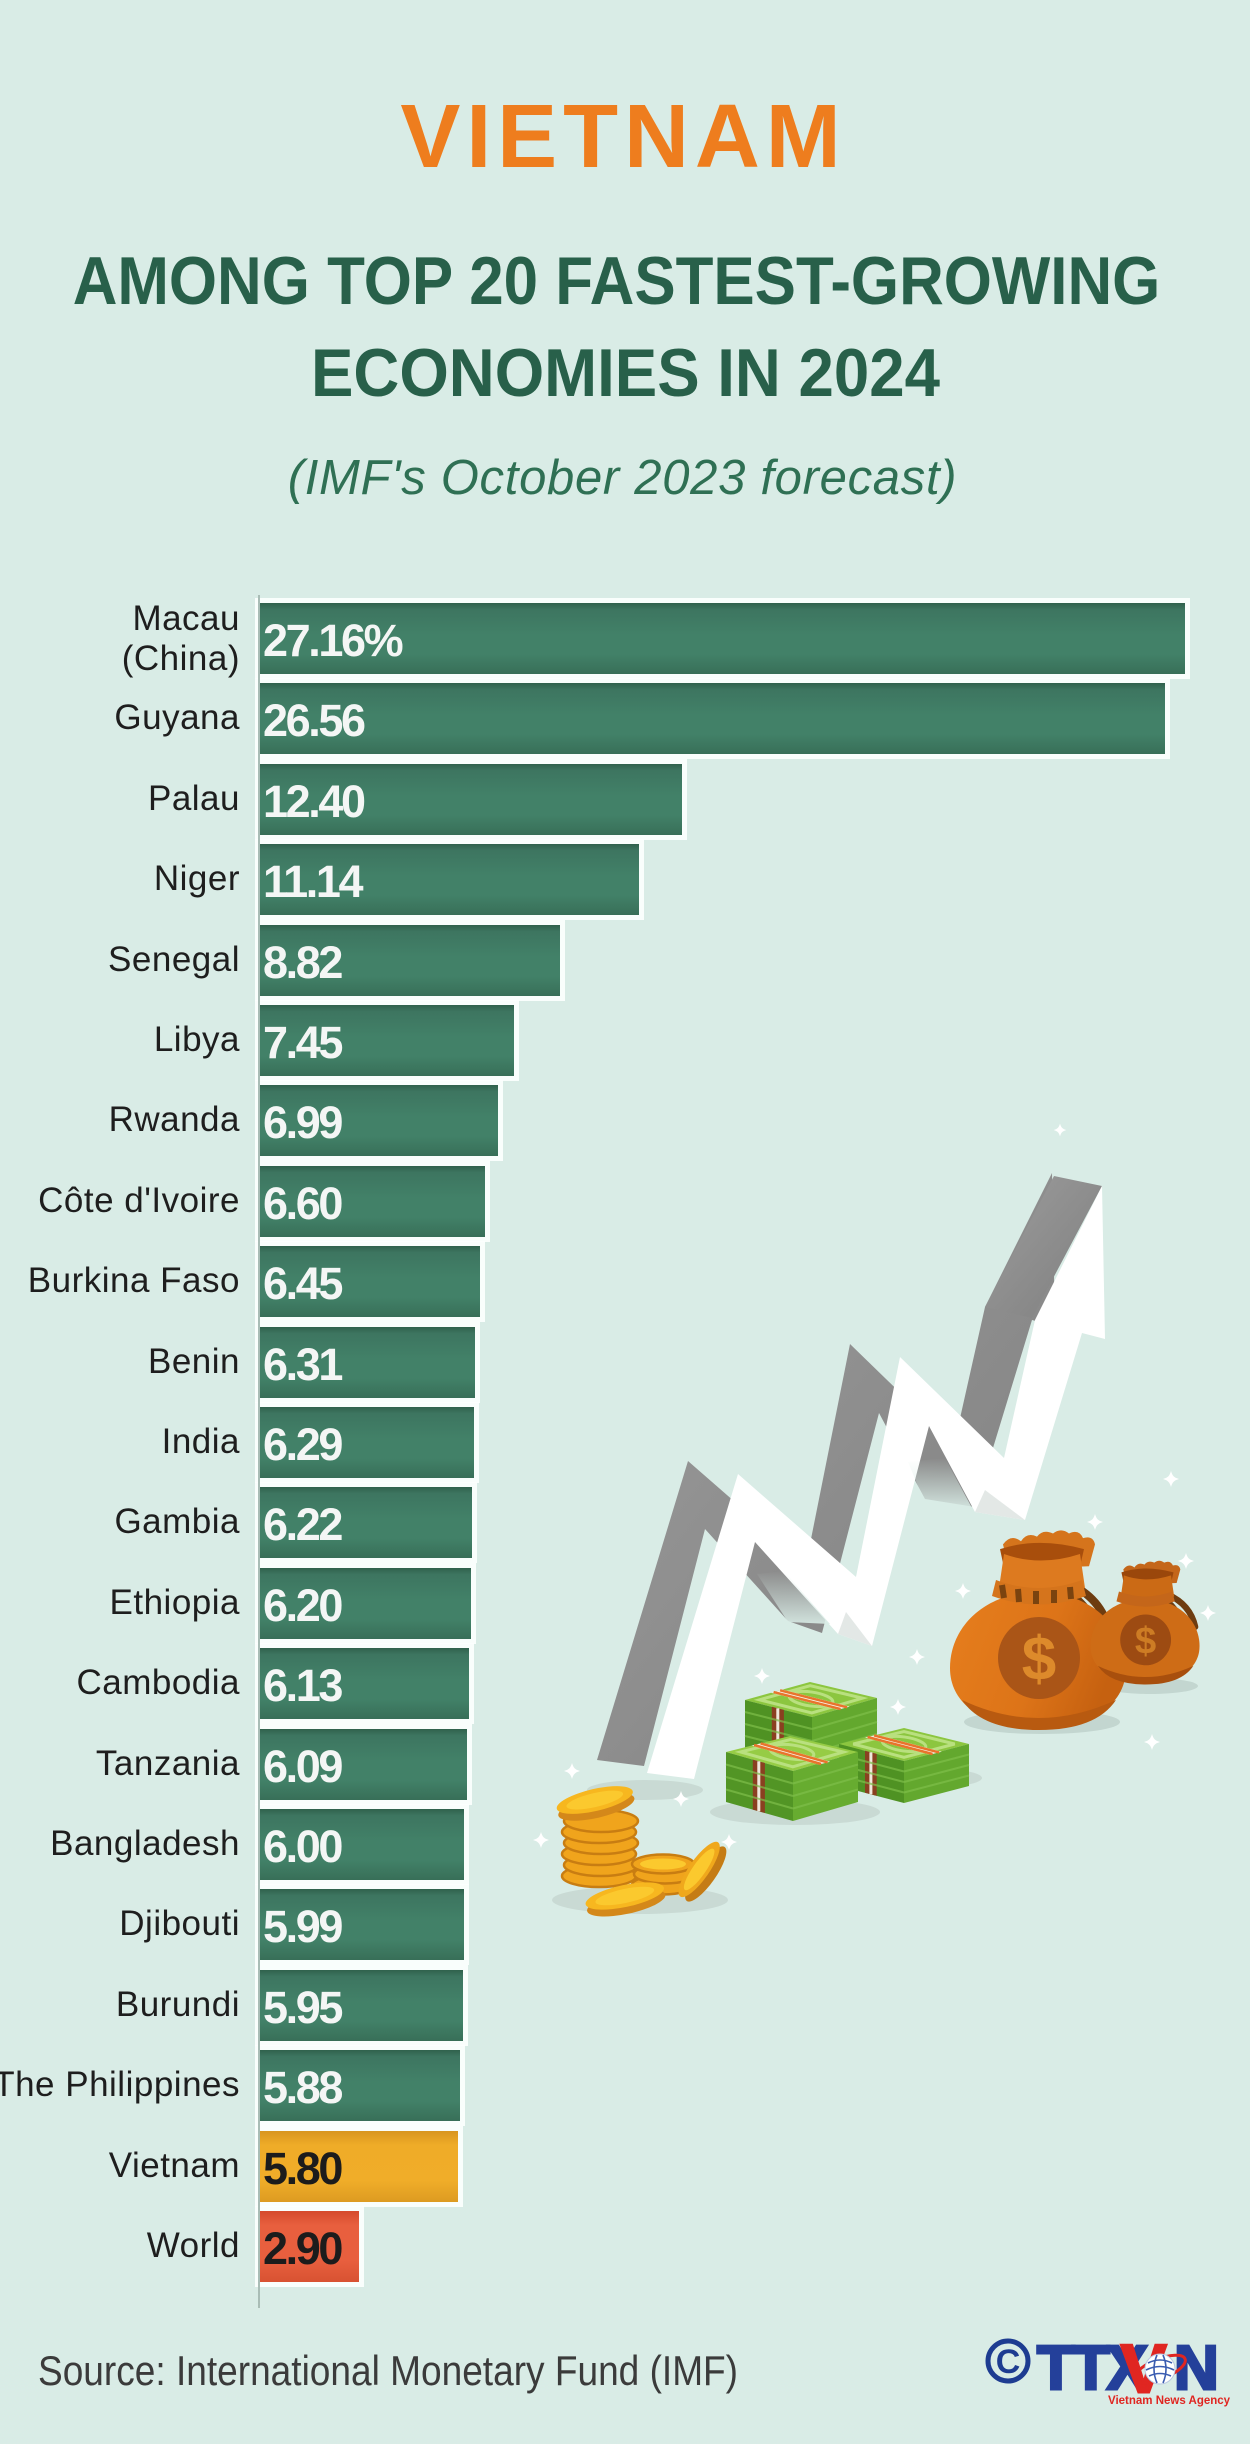  What do you see at coordinates (1092, 2368) in the screenshot?
I see `svg-text: TTX` at bounding box center [1092, 2368].